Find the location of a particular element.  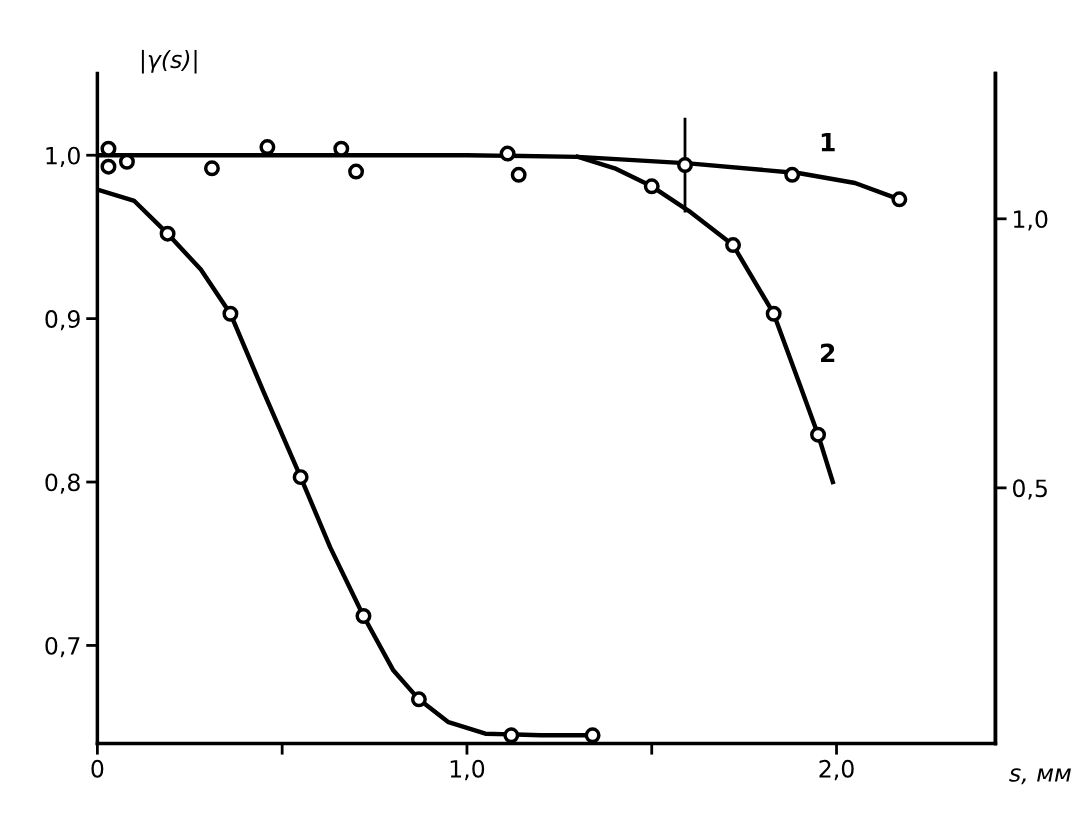

y2-tick-label: 1,0 is located at coordinates (1031, 220).